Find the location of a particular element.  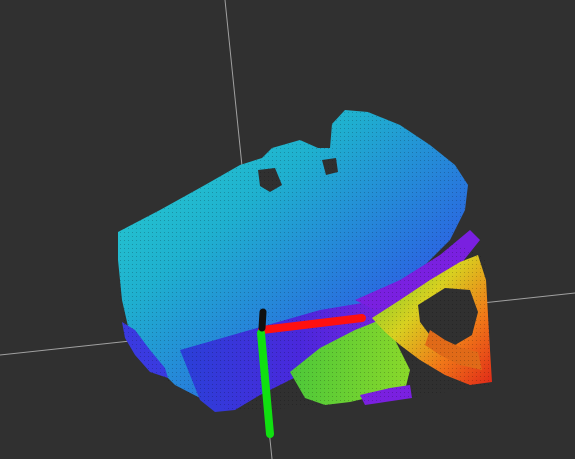

x-axis is located at coordinates (312, 324).